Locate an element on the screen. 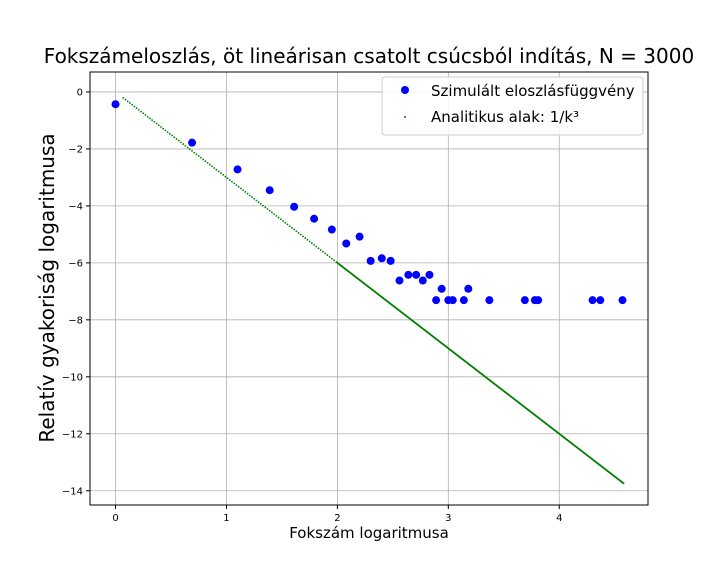 This screenshot has width=720, height=576. y-tick-label: −4 is located at coordinates (75, 206).